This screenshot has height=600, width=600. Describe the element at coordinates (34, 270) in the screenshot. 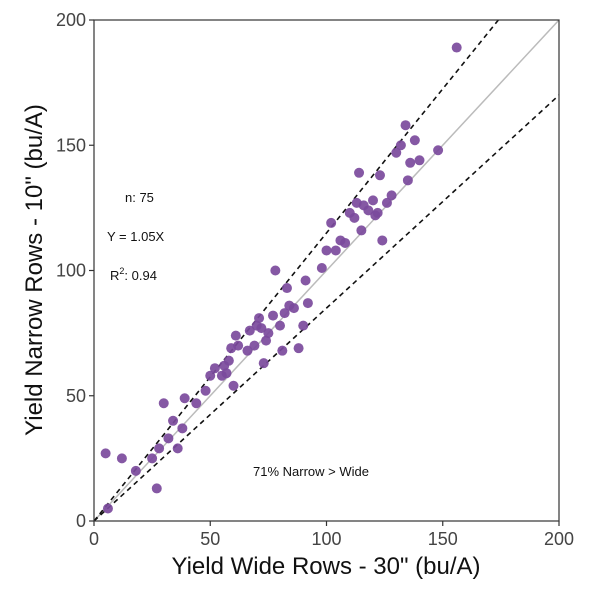

I see `y-axis-title: Yield Narrow Rows - 10" (bu/A)` at that location.